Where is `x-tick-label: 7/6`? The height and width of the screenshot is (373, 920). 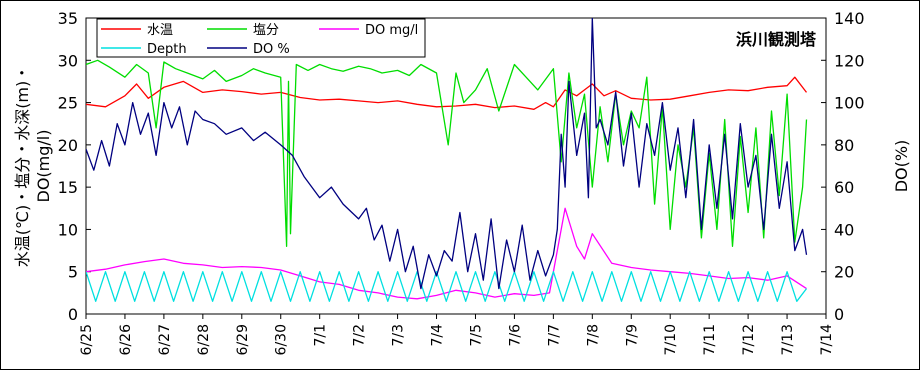
x-tick-label: 7/6 is located at coordinates (515, 335).